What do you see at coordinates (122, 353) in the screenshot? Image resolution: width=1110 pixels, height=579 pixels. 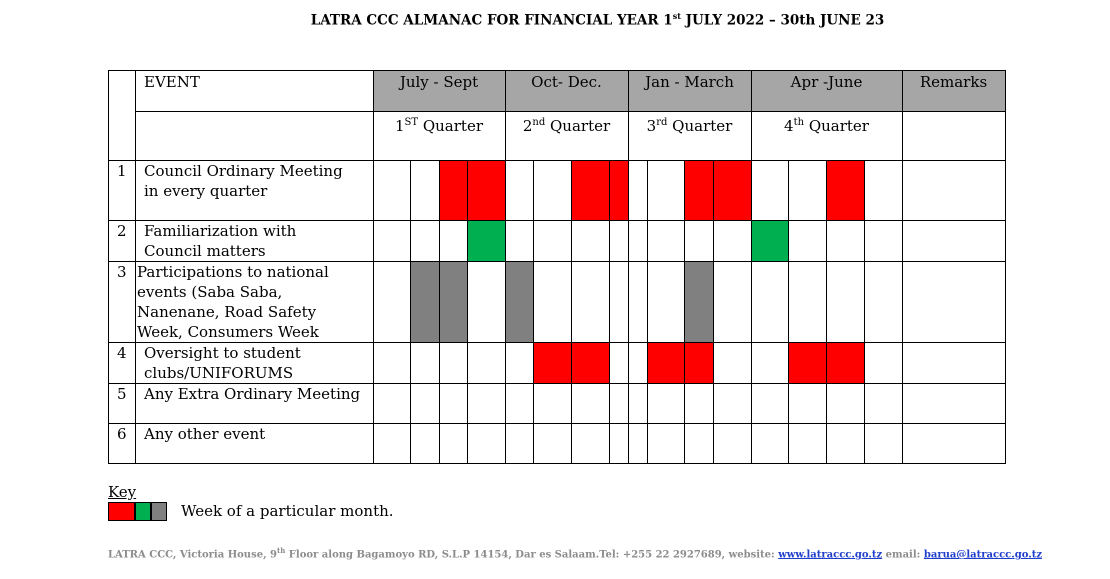 I see `row-number: 4` at bounding box center [122, 353].